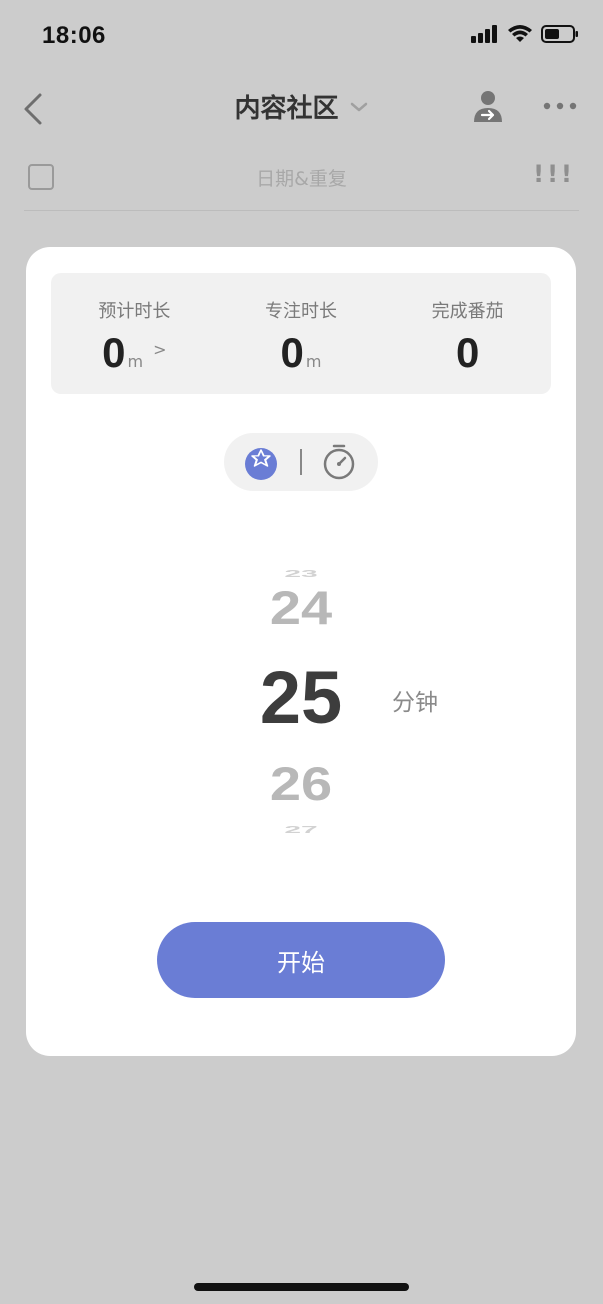 The image size is (603, 1304). I want to click on share-person-icon, so click(488, 106).